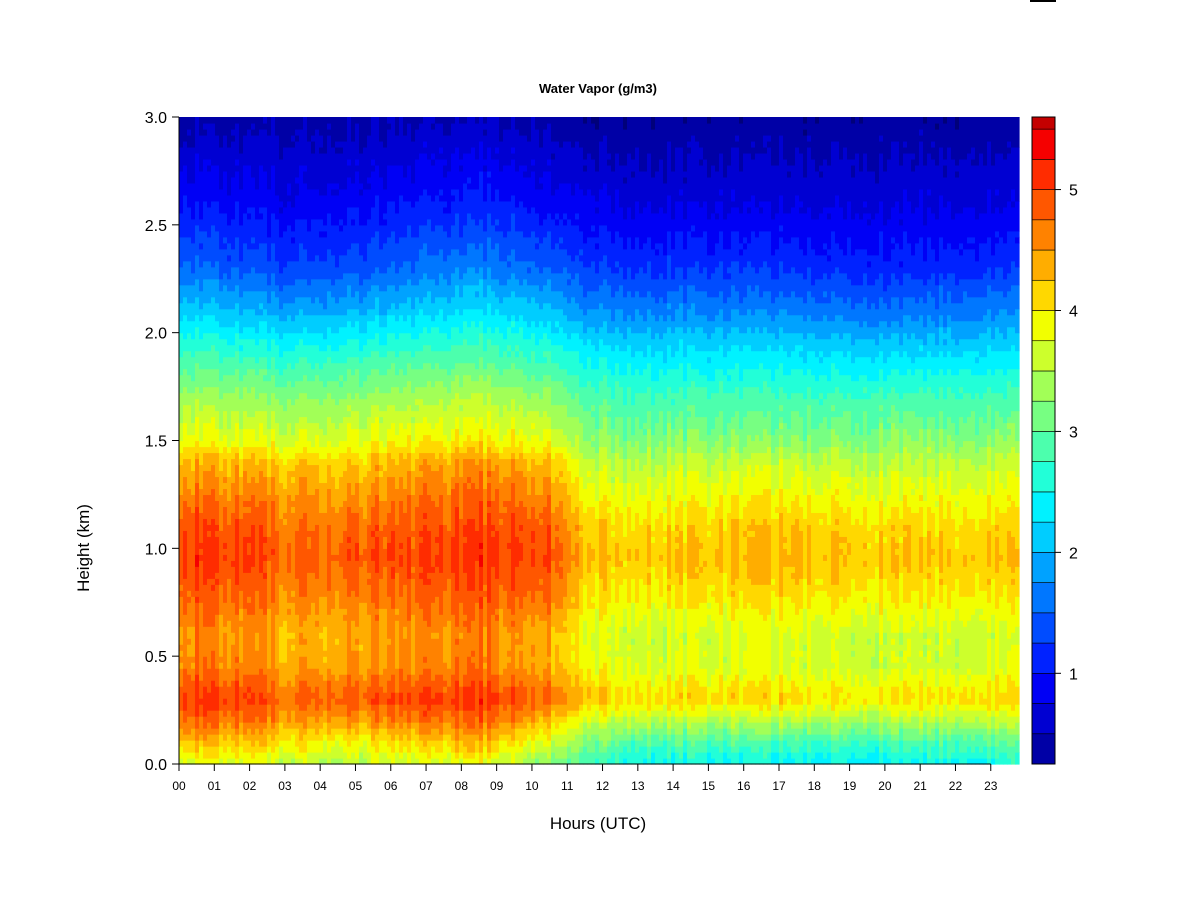  Describe the element at coordinates (337, 441) in the screenshot. I see `heatmap-column` at that location.